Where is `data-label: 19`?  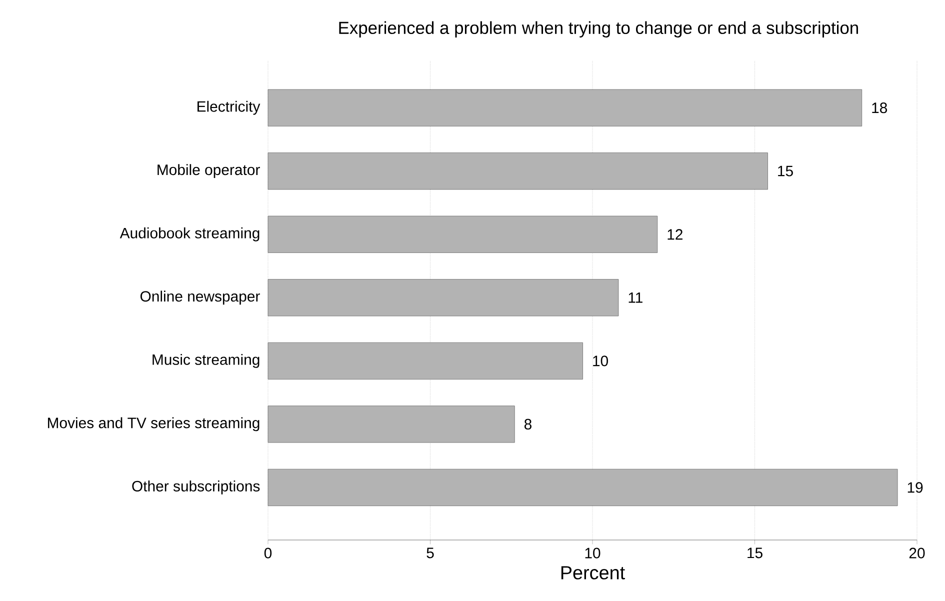 data-label: 19 is located at coordinates (915, 487).